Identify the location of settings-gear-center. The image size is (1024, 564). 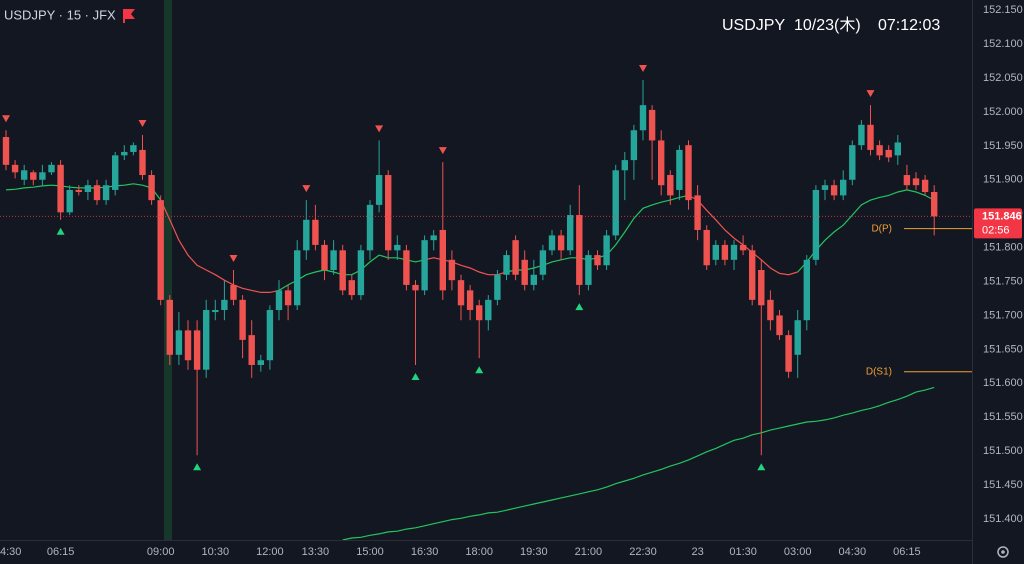
(1003, 552).